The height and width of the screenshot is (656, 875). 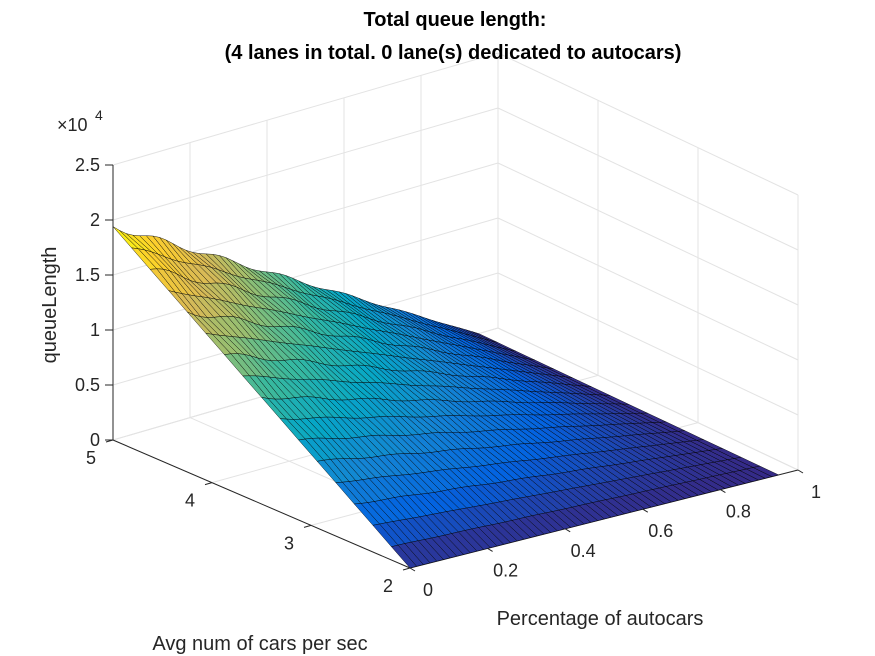 I want to click on z-tick-label: 2, so click(x=95, y=220).